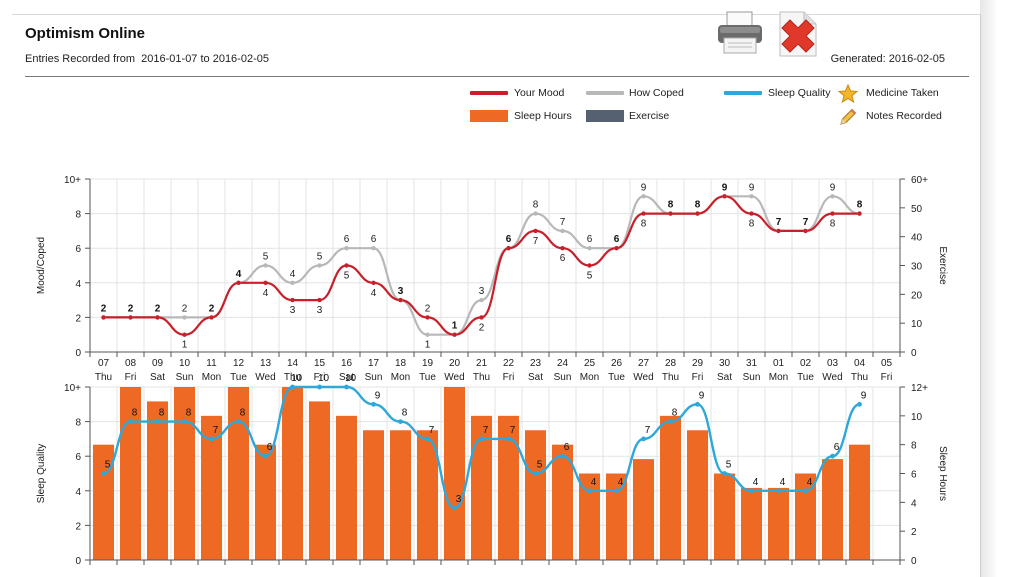 The image size is (1024, 577). Describe the element at coordinates (239, 363) in the screenshot. I see `date-label: 12` at that location.